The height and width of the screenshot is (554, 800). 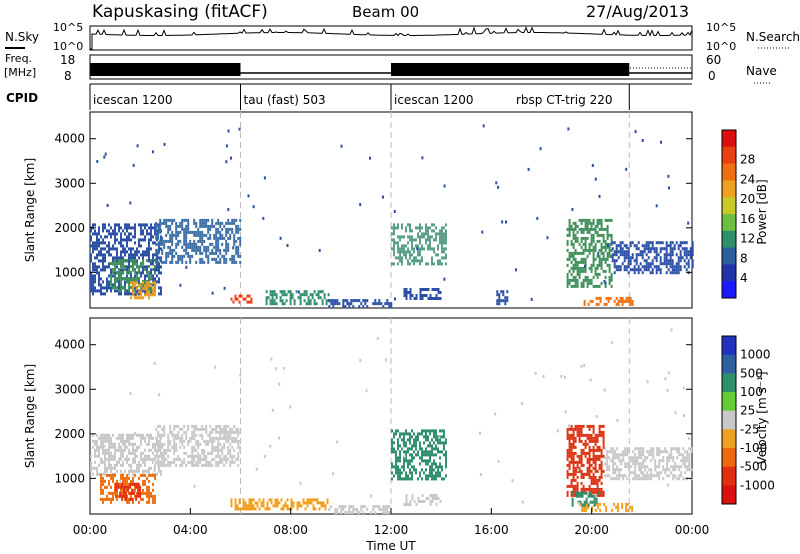 I want to click on x-tick-label: 20:00, so click(x=591, y=530).